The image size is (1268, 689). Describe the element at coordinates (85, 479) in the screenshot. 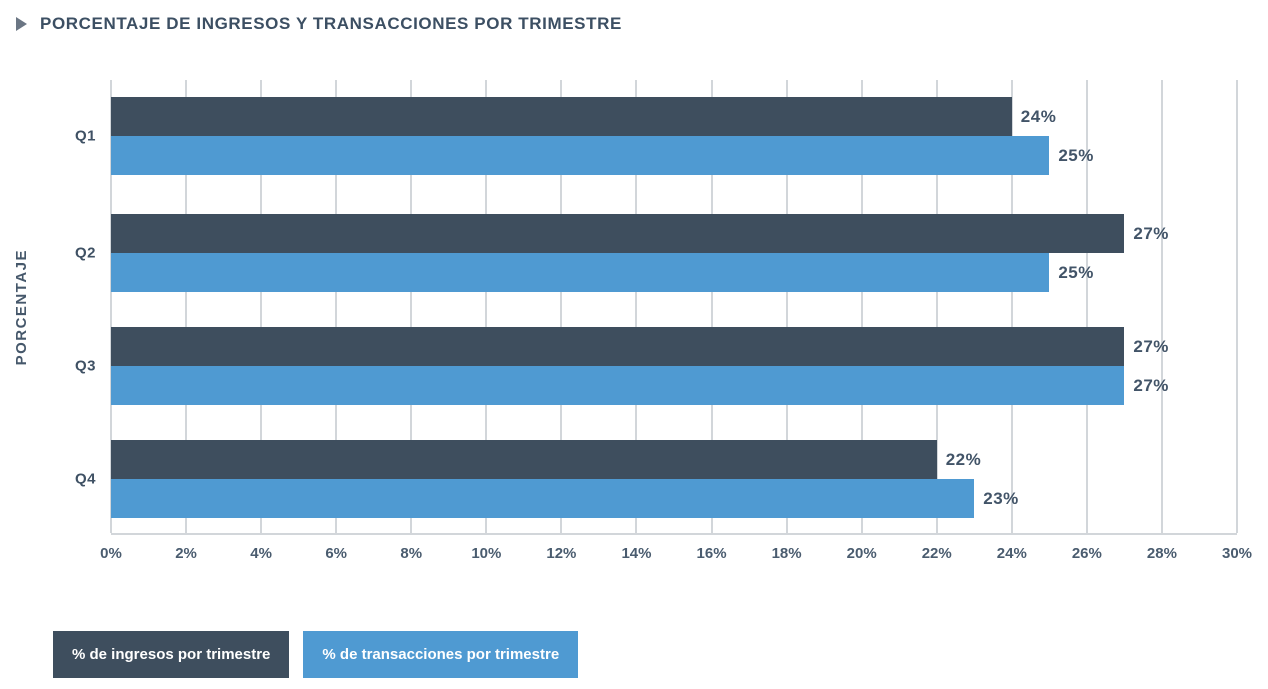

I see `category-label: Q4` at that location.